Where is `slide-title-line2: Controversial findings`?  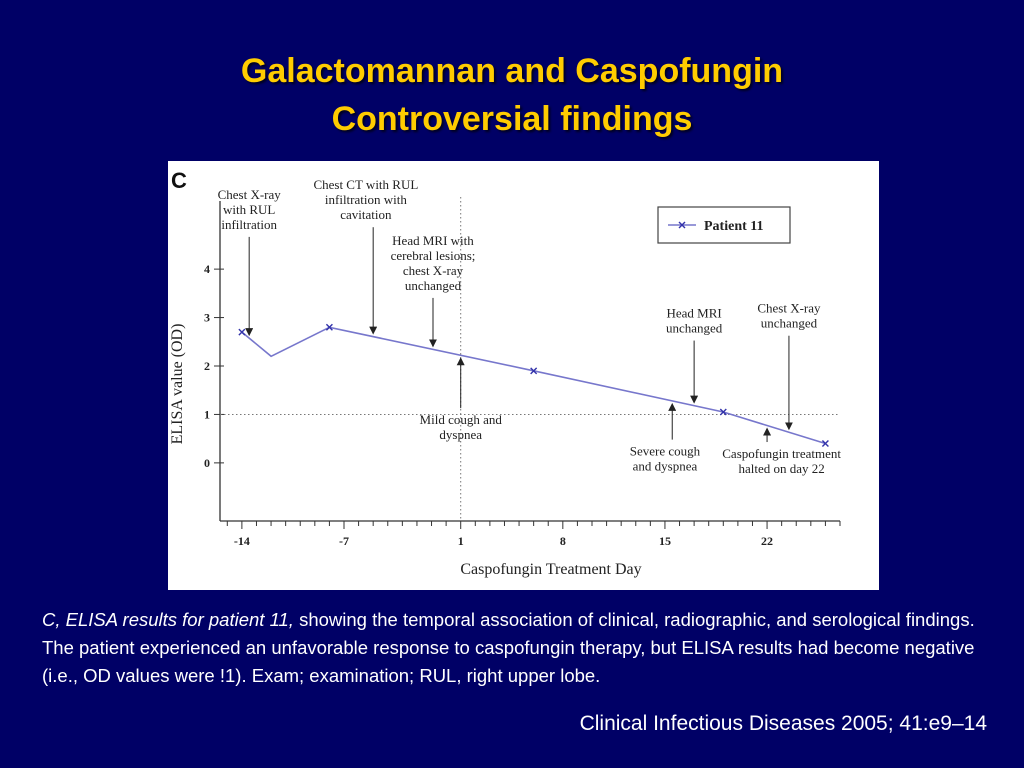
slide-title-line2: Controversial findings is located at coordinates (512, 119).